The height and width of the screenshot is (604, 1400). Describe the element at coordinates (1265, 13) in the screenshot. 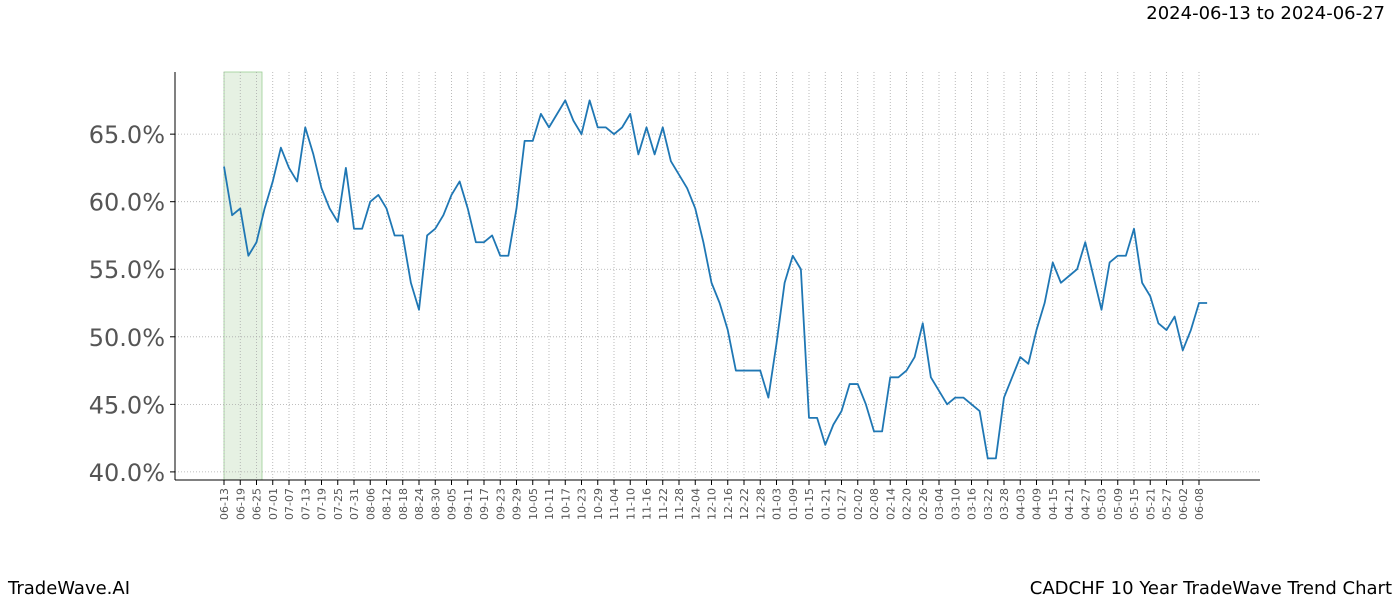

I see `date-range: 2024-06-13 to 2024-06-27` at that location.